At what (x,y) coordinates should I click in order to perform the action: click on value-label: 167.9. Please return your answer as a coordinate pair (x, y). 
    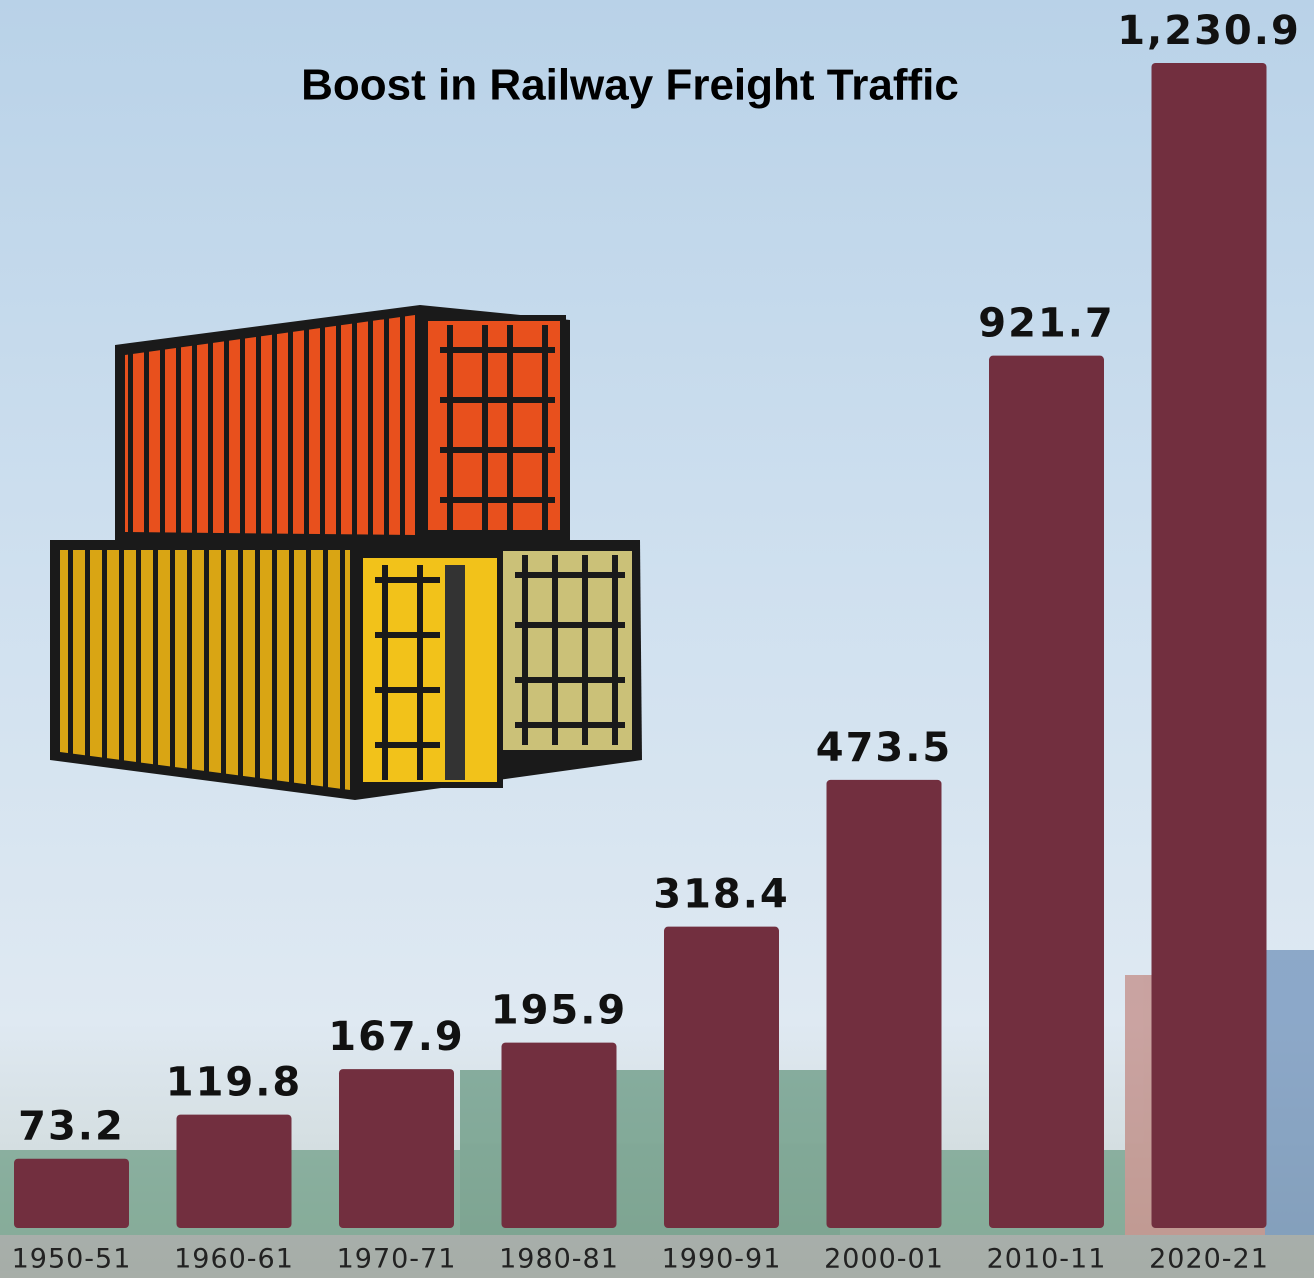
    Looking at the image, I should click on (396, 1037).